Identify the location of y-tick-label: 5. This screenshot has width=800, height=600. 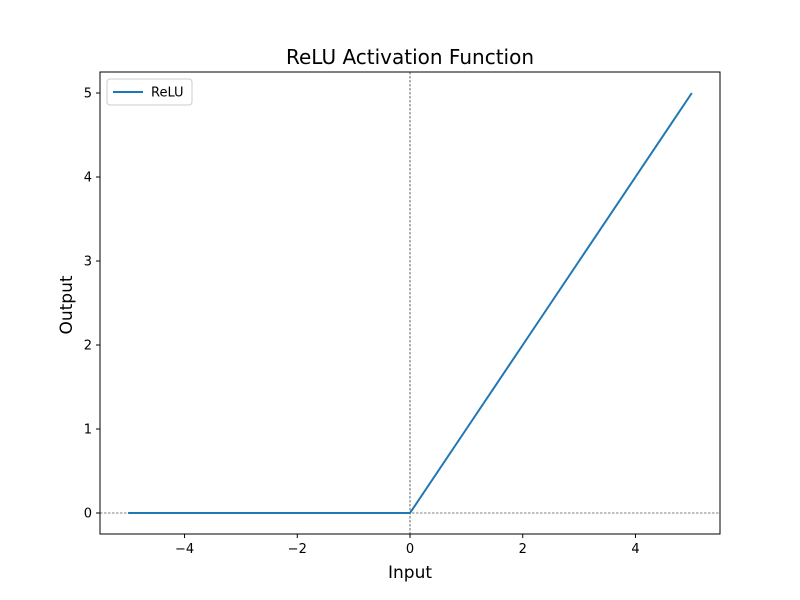
(88, 94).